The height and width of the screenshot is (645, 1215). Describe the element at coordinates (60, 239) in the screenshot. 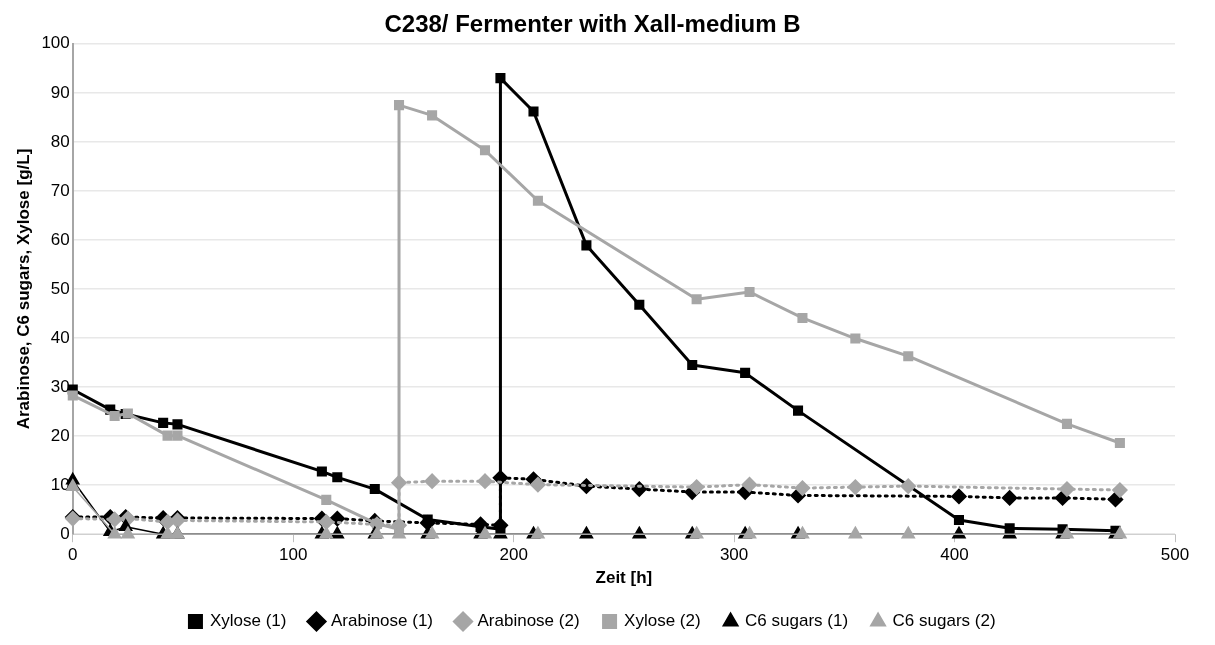

I see `y-tick-label: 60` at that location.